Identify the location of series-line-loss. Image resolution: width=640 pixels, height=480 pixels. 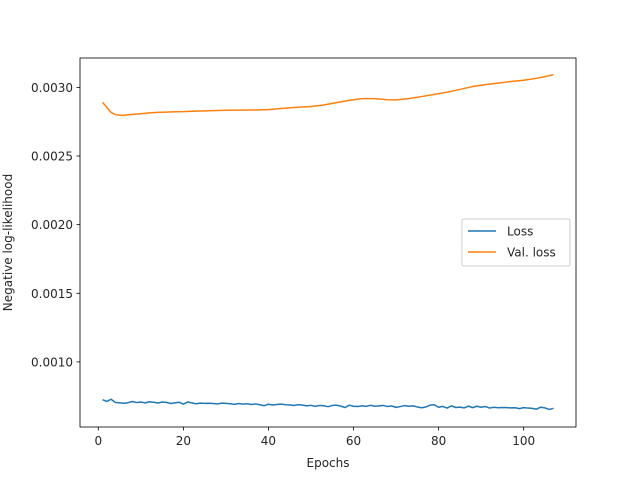
(328, 404).